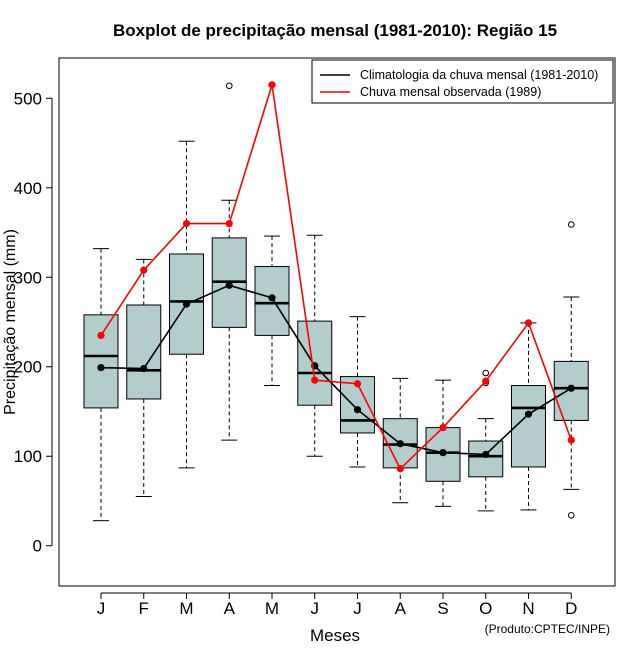 The width and height of the screenshot is (640, 660). Describe the element at coordinates (450, 92) in the screenshot. I see `legend-label-observed: Chuva mensal observada (1989)` at that location.